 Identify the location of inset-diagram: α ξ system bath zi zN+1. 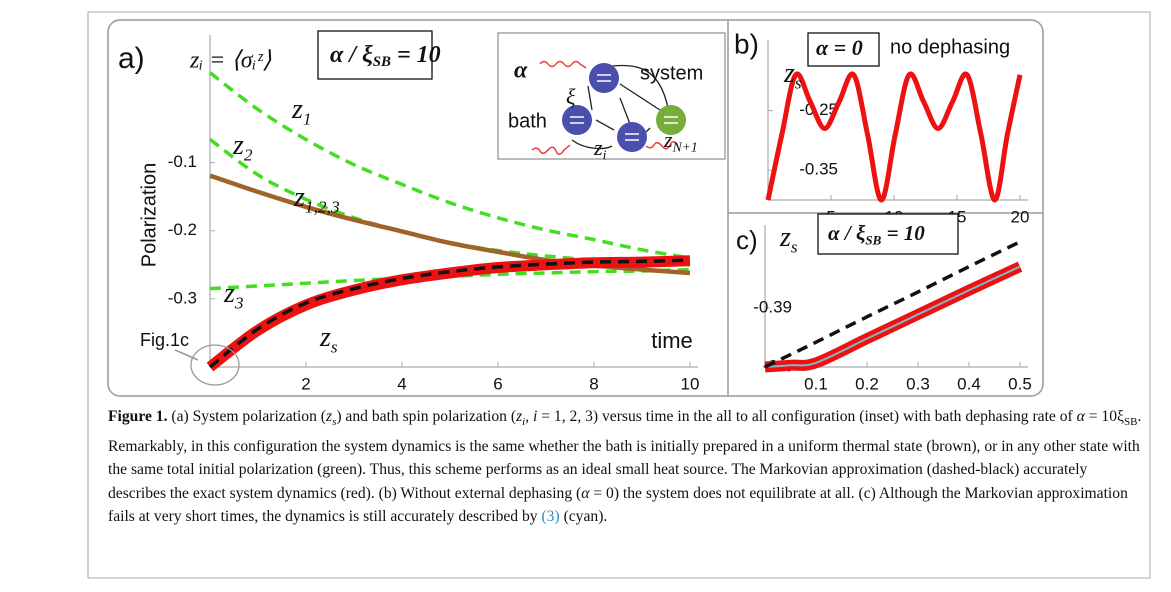
(611, 97).